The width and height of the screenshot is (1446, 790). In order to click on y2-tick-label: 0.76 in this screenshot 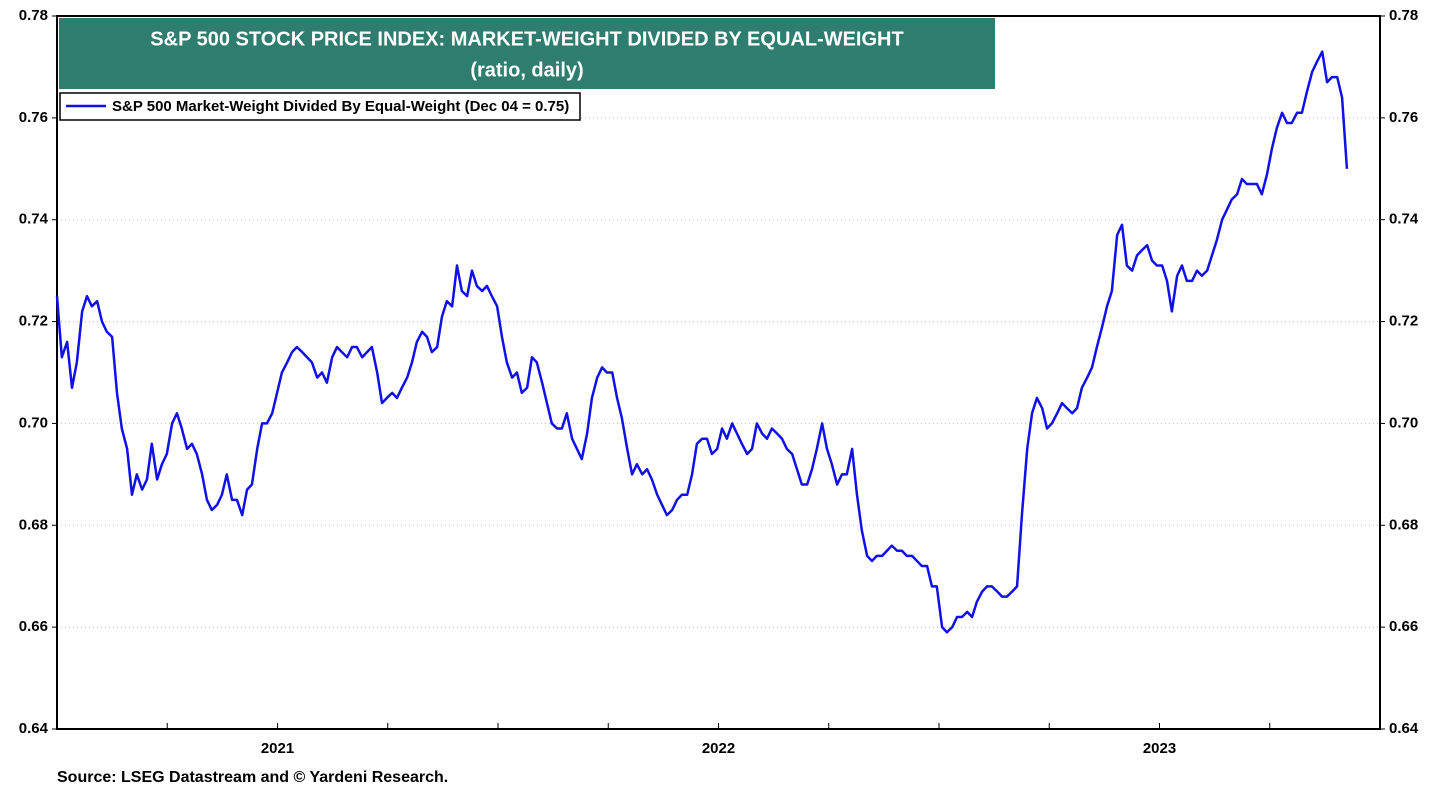, I will do `click(1403, 117)`.